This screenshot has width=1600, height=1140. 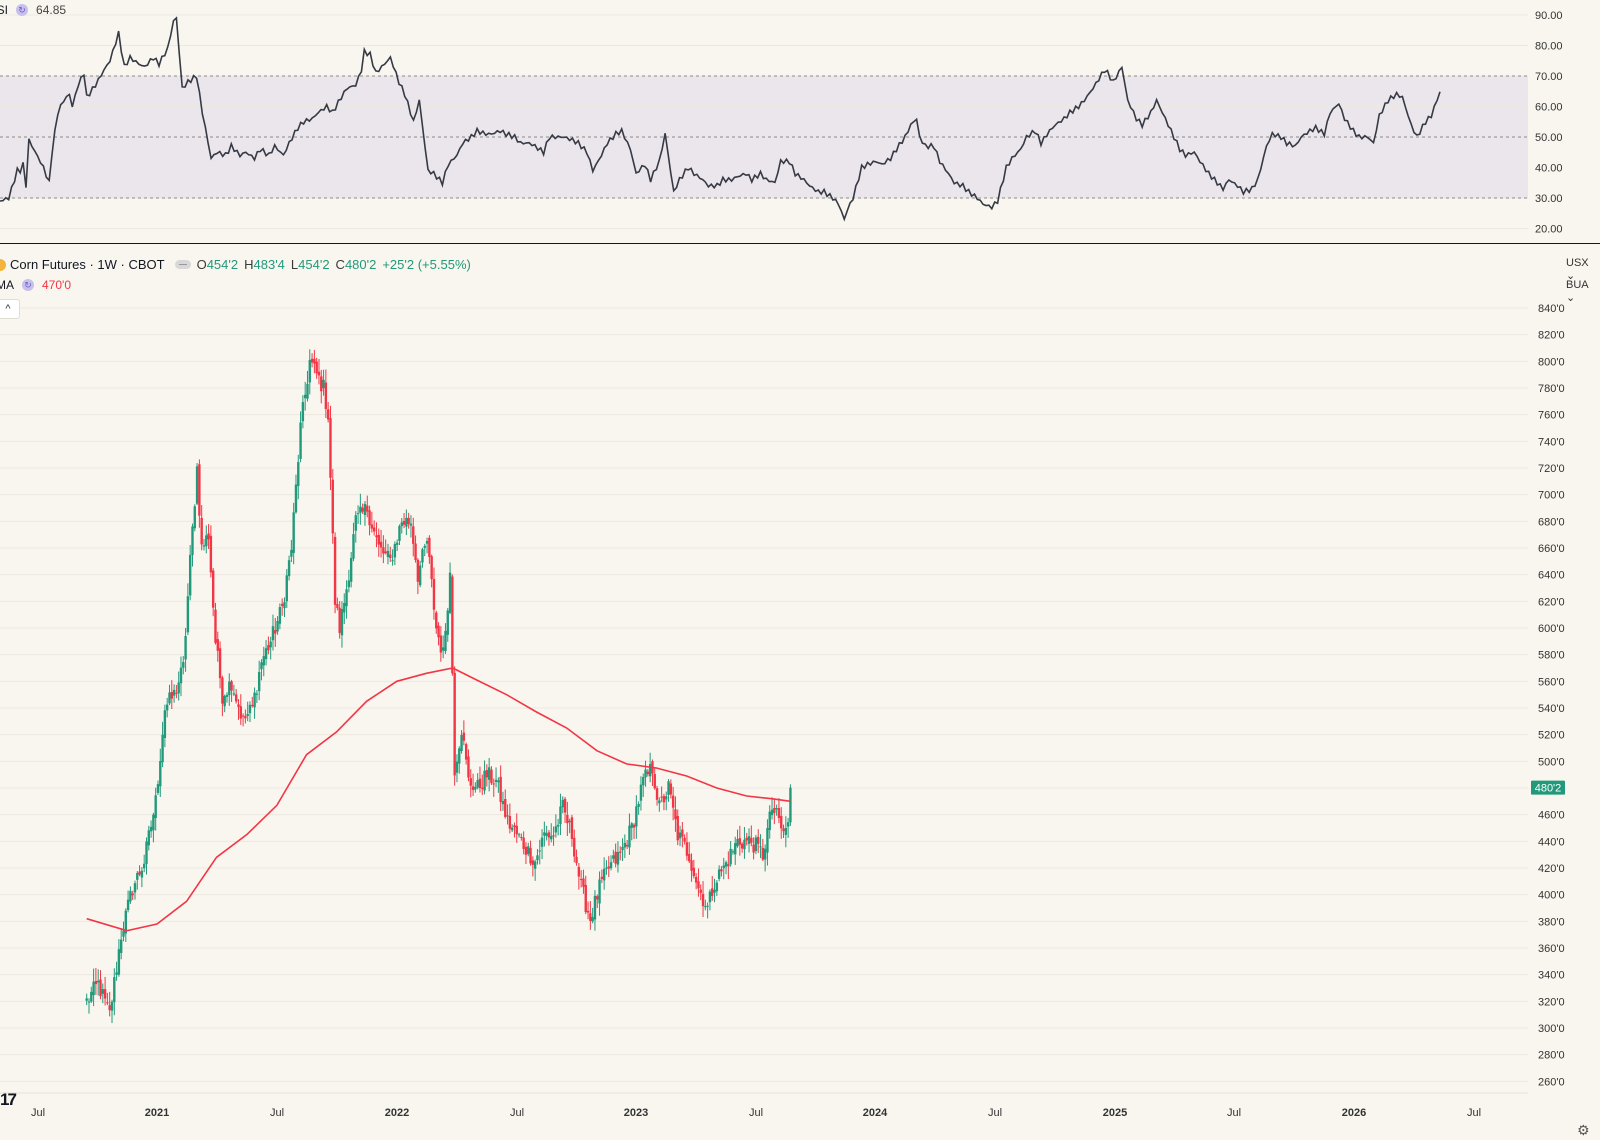 I want to click on tradingview-logo: 17, so click(x=8, y=1099).